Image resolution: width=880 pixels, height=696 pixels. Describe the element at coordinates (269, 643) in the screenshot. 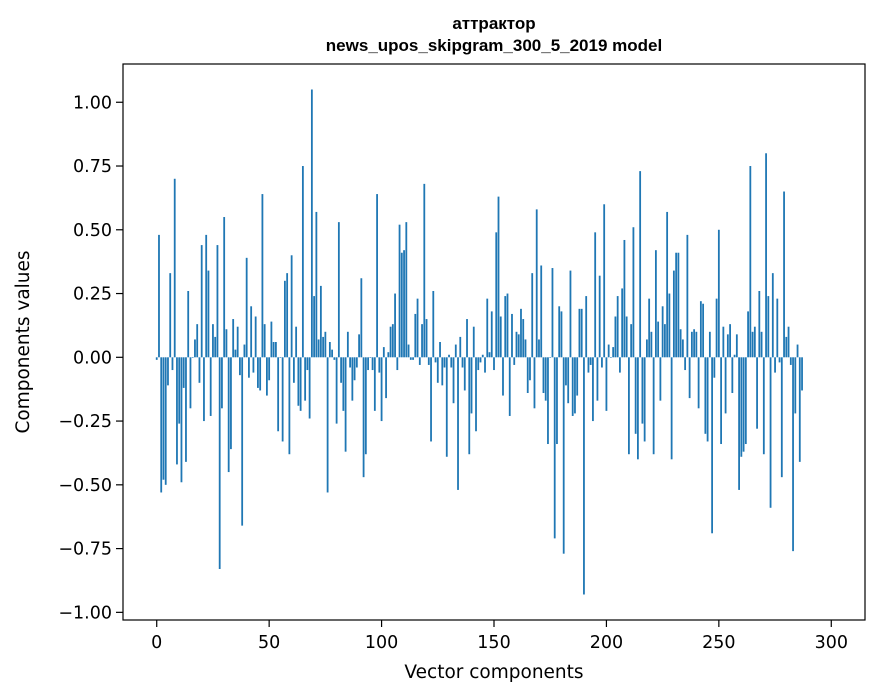

I see `x-tick-label: 50` at that location.